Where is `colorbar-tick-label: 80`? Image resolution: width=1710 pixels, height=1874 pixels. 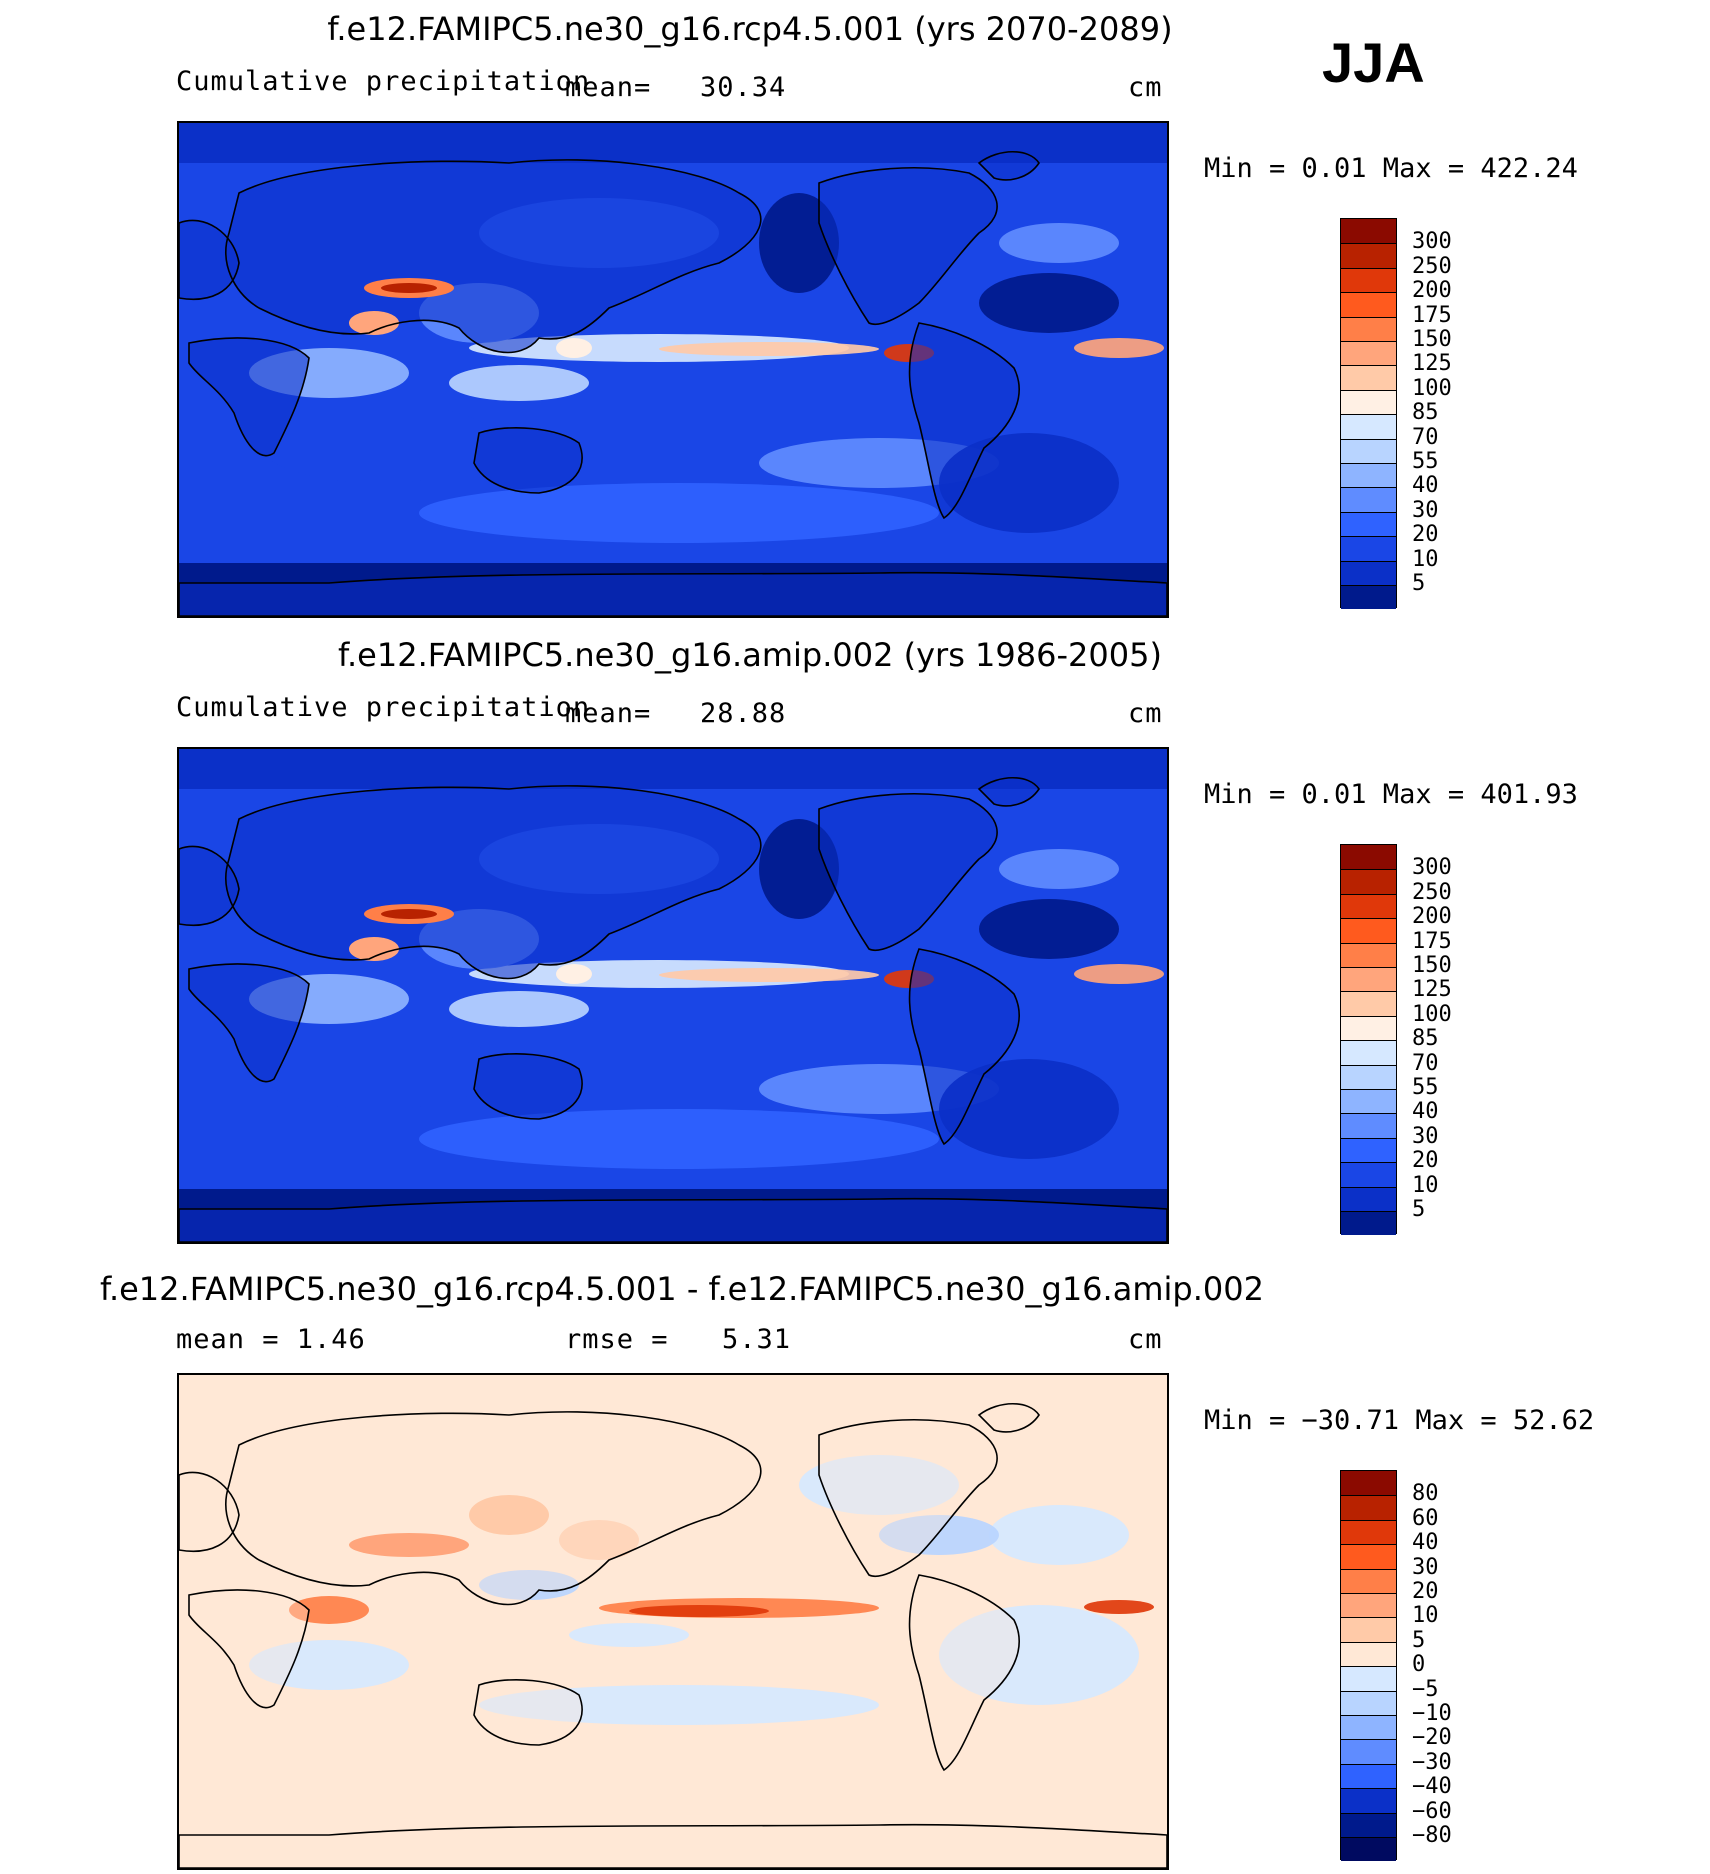 colorbar-tick-label: 80 is located at coordinates (1425, 1494).